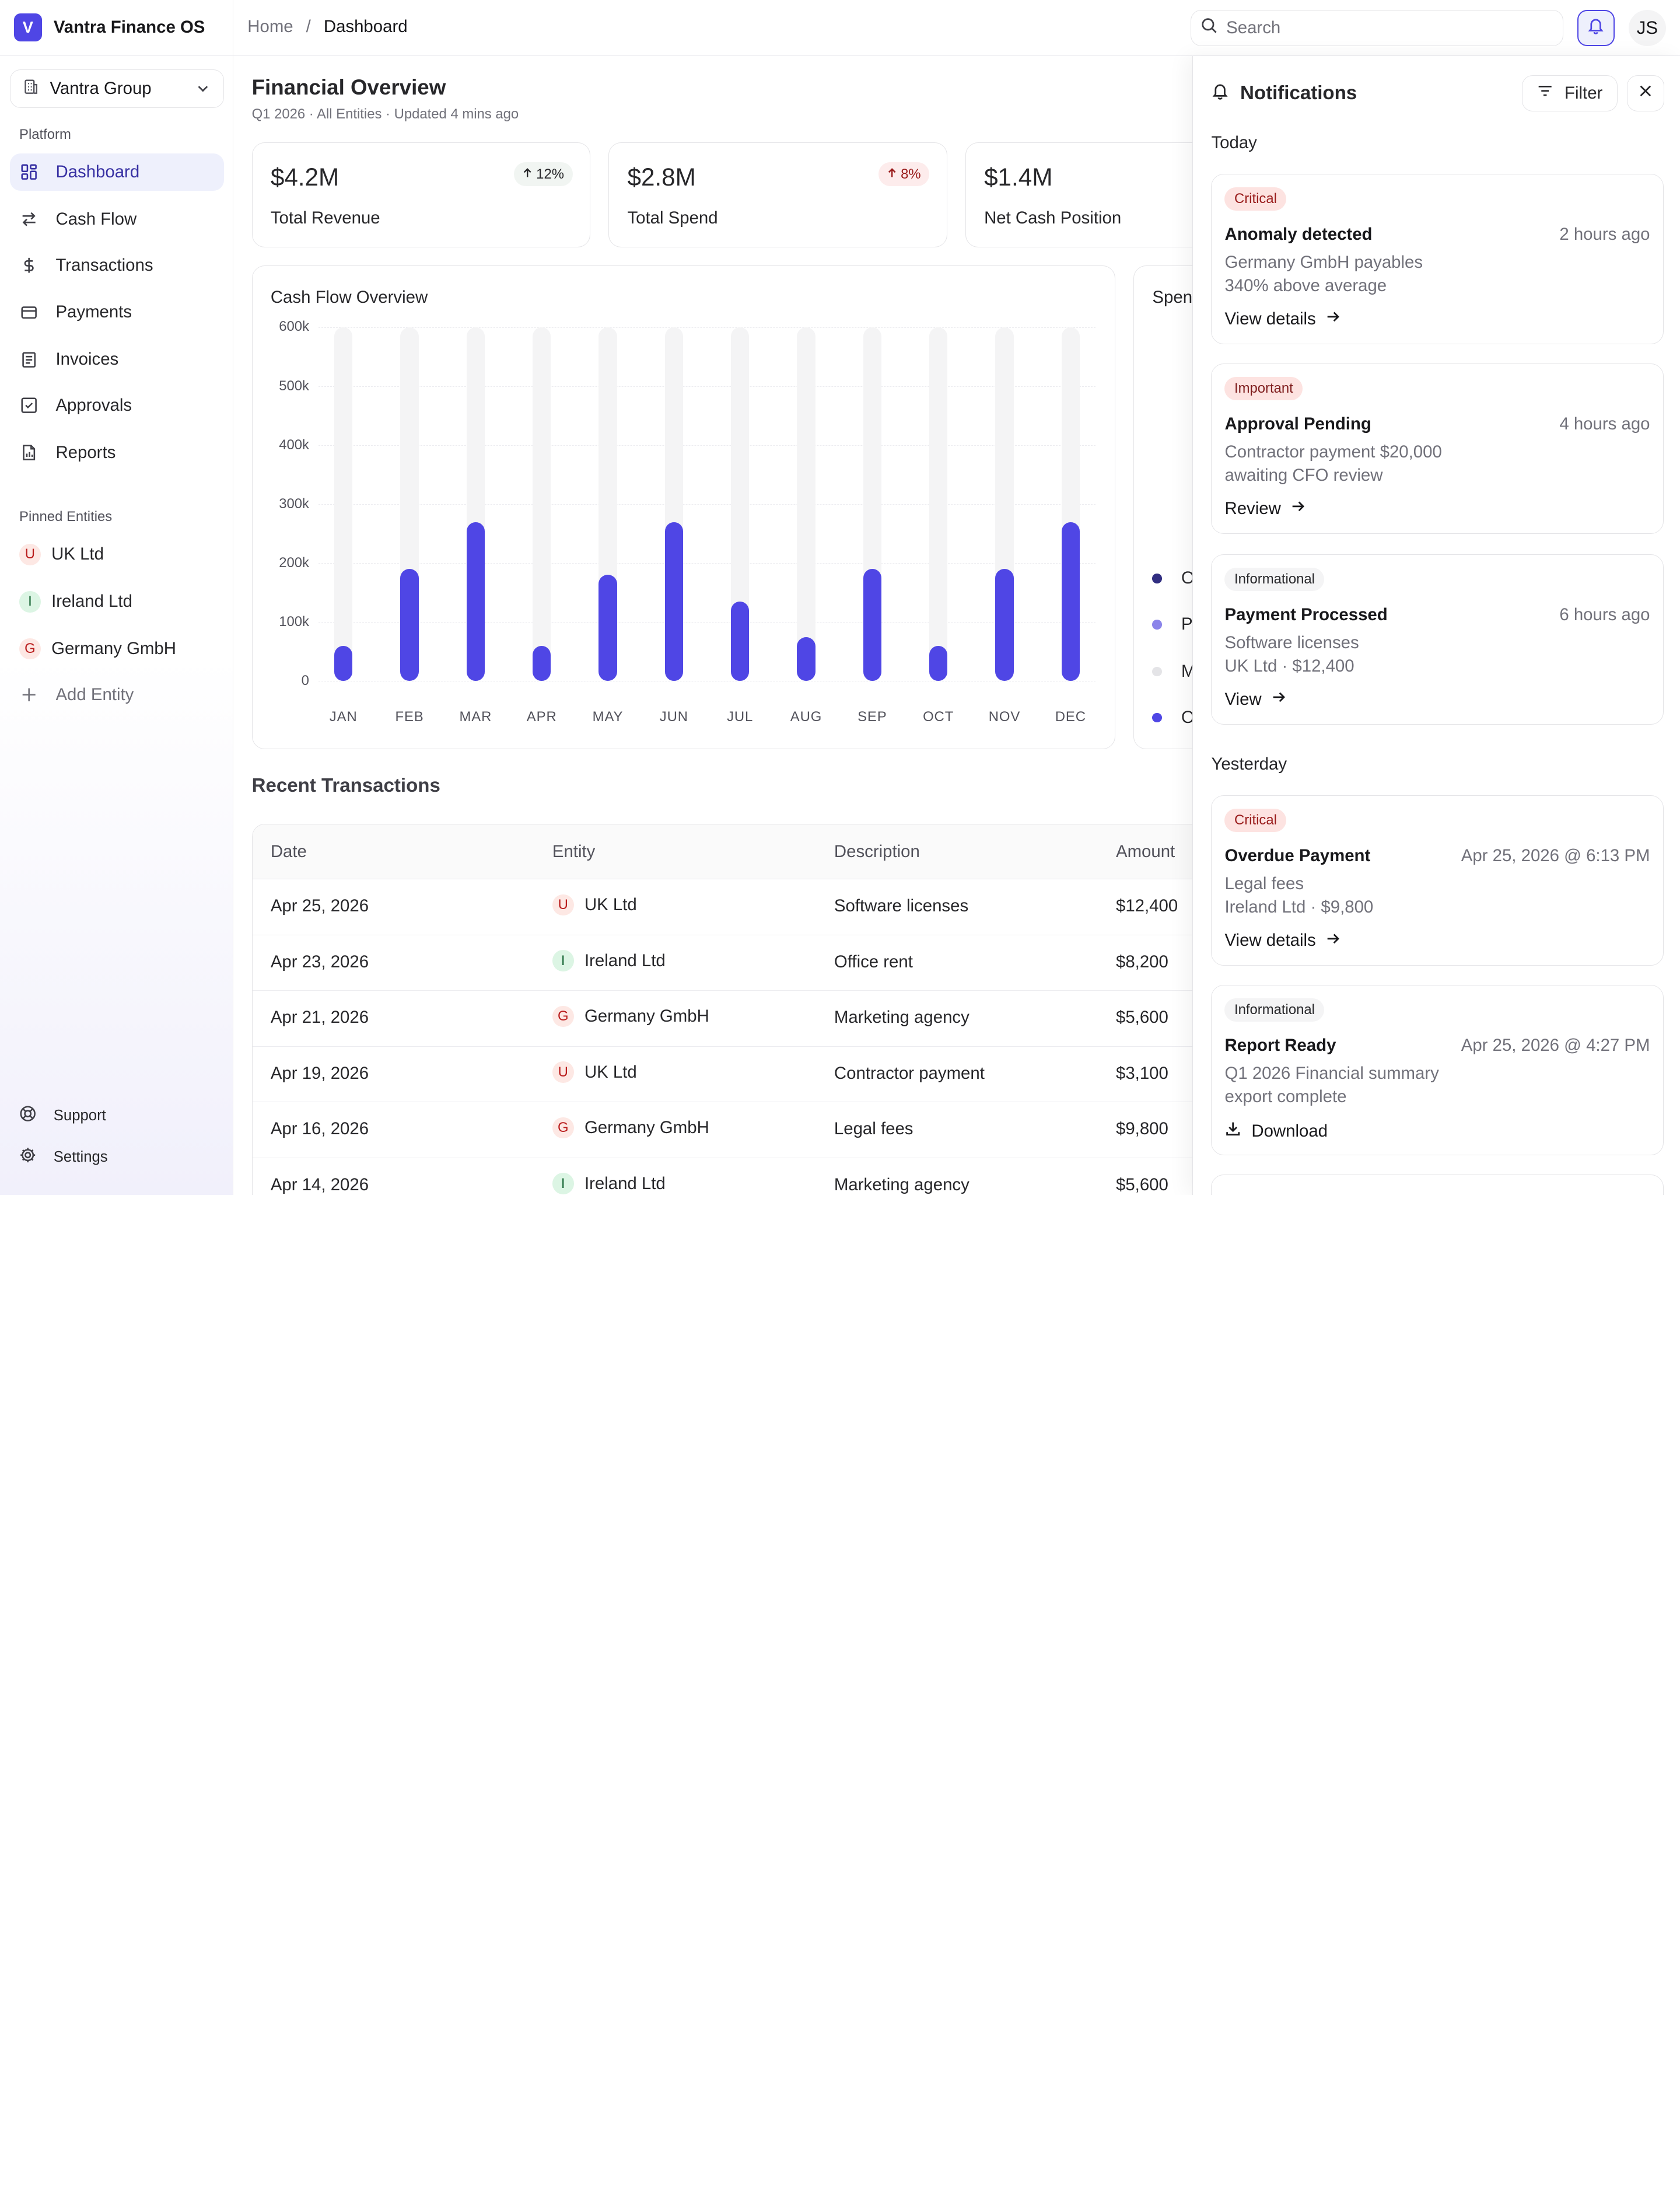 This screenshot has width=1680, height=2195. I want to click on bar-jun, so click(673, 601).